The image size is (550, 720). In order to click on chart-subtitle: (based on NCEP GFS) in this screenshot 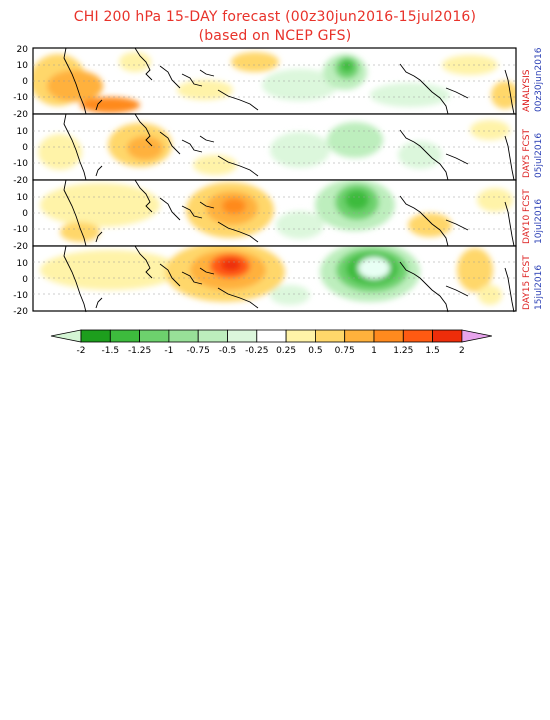, I will do `click(275, 36)`.